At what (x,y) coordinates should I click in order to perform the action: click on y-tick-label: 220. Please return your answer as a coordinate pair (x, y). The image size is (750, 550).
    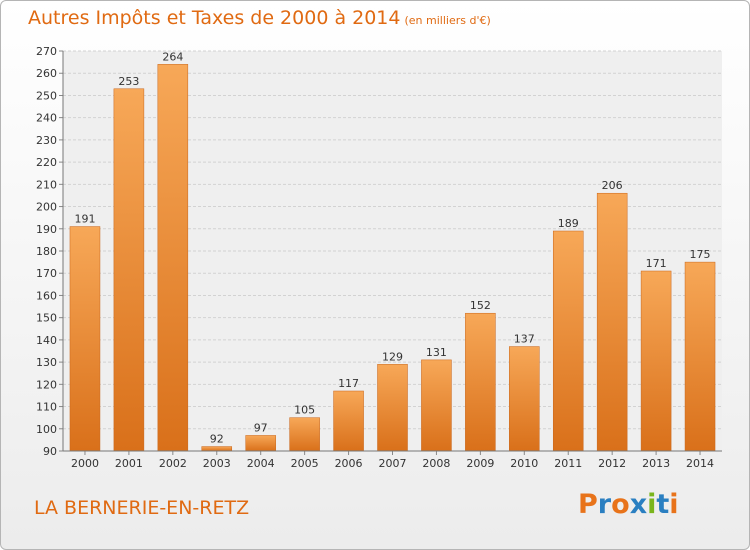
    Looking at the image, I should click on (46, 162).